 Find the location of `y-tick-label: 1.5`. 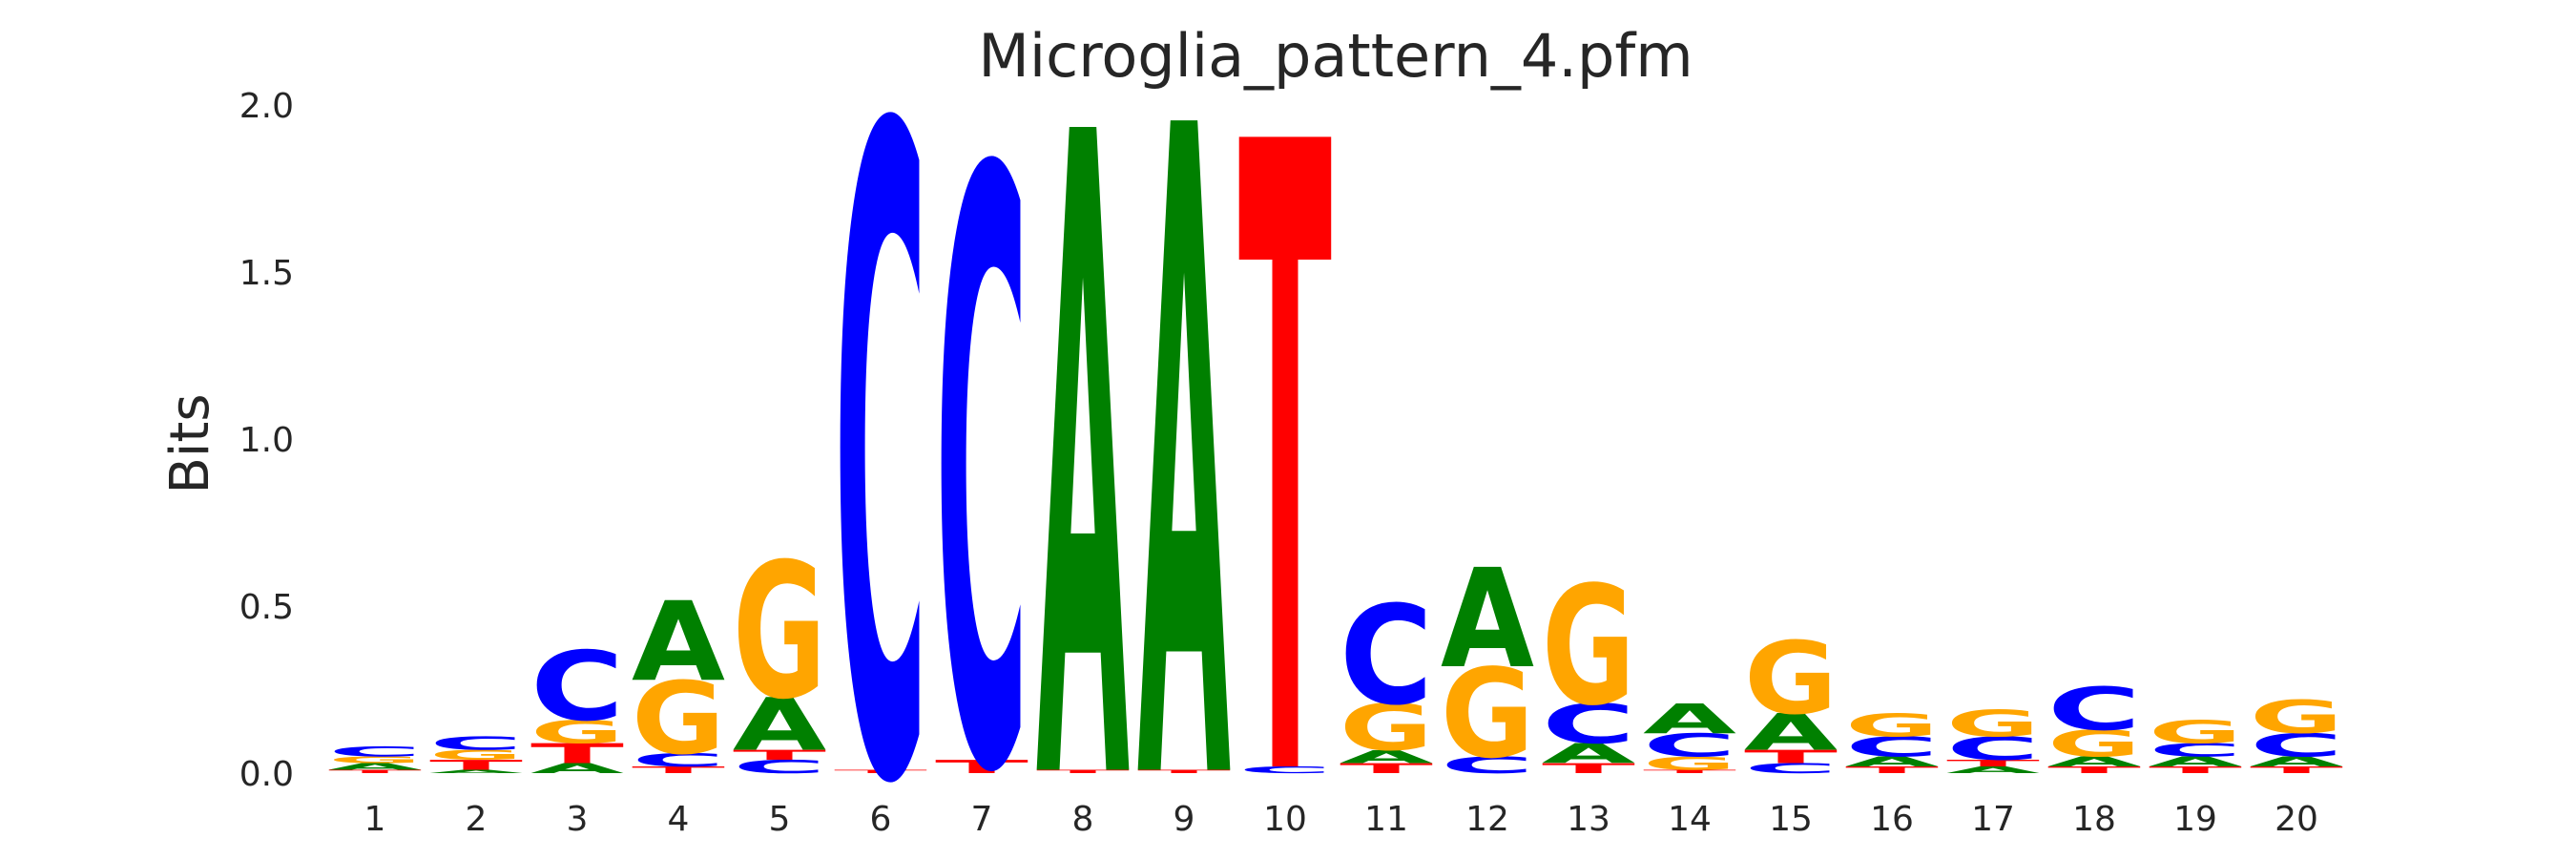

y-tick-label: 1.5 is located at coordinates (266, 273).